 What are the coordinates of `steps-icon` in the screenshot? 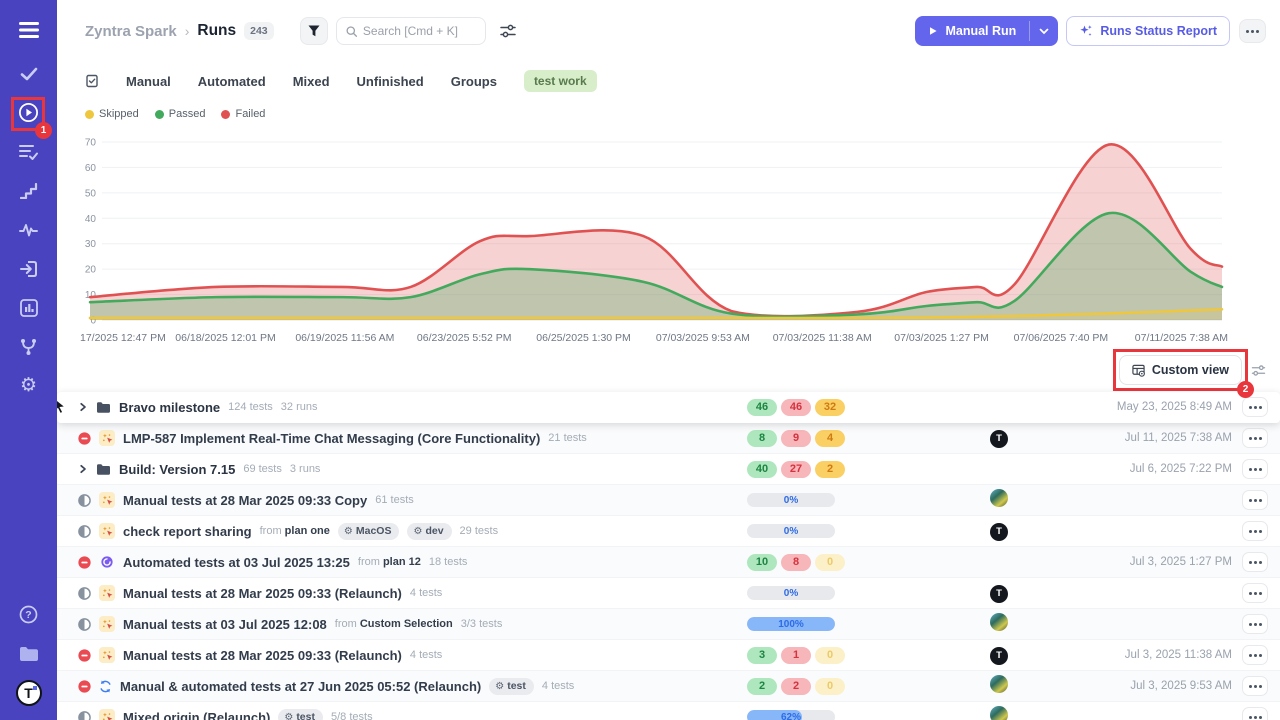 It's located at (28, 190).